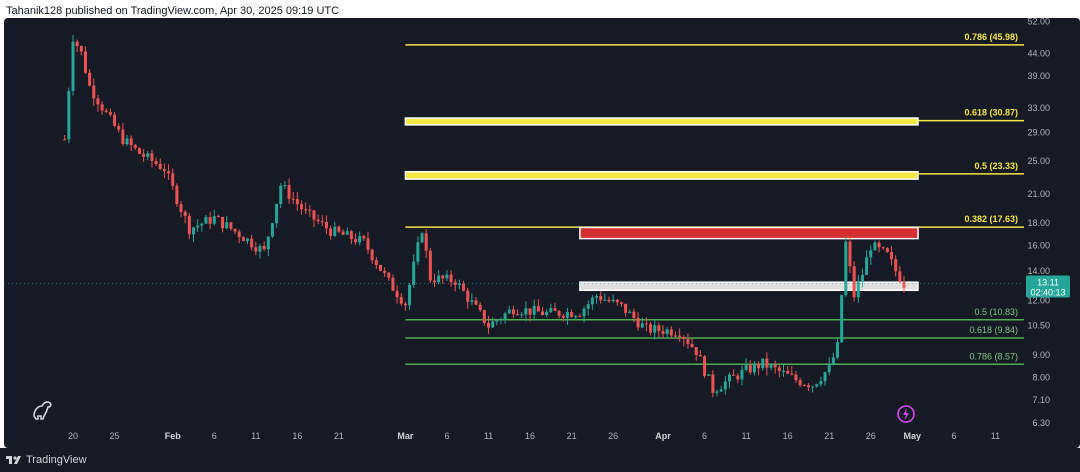 This screenshot has width=1080, height=472. Describe the element at coordinates (1048, 286) in the screenshot. I see `last-price-badge` at that location.